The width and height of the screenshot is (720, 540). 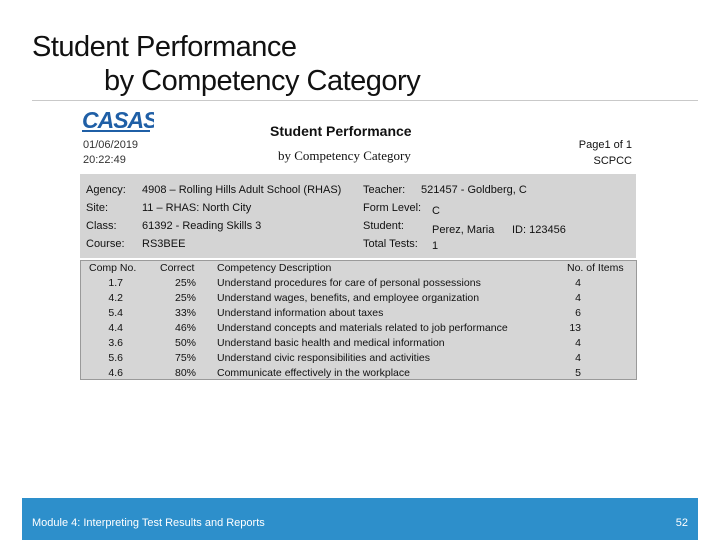 I want to click on report-page-info: Page1 of 1 SCPCC, so click(x=605, y=153).